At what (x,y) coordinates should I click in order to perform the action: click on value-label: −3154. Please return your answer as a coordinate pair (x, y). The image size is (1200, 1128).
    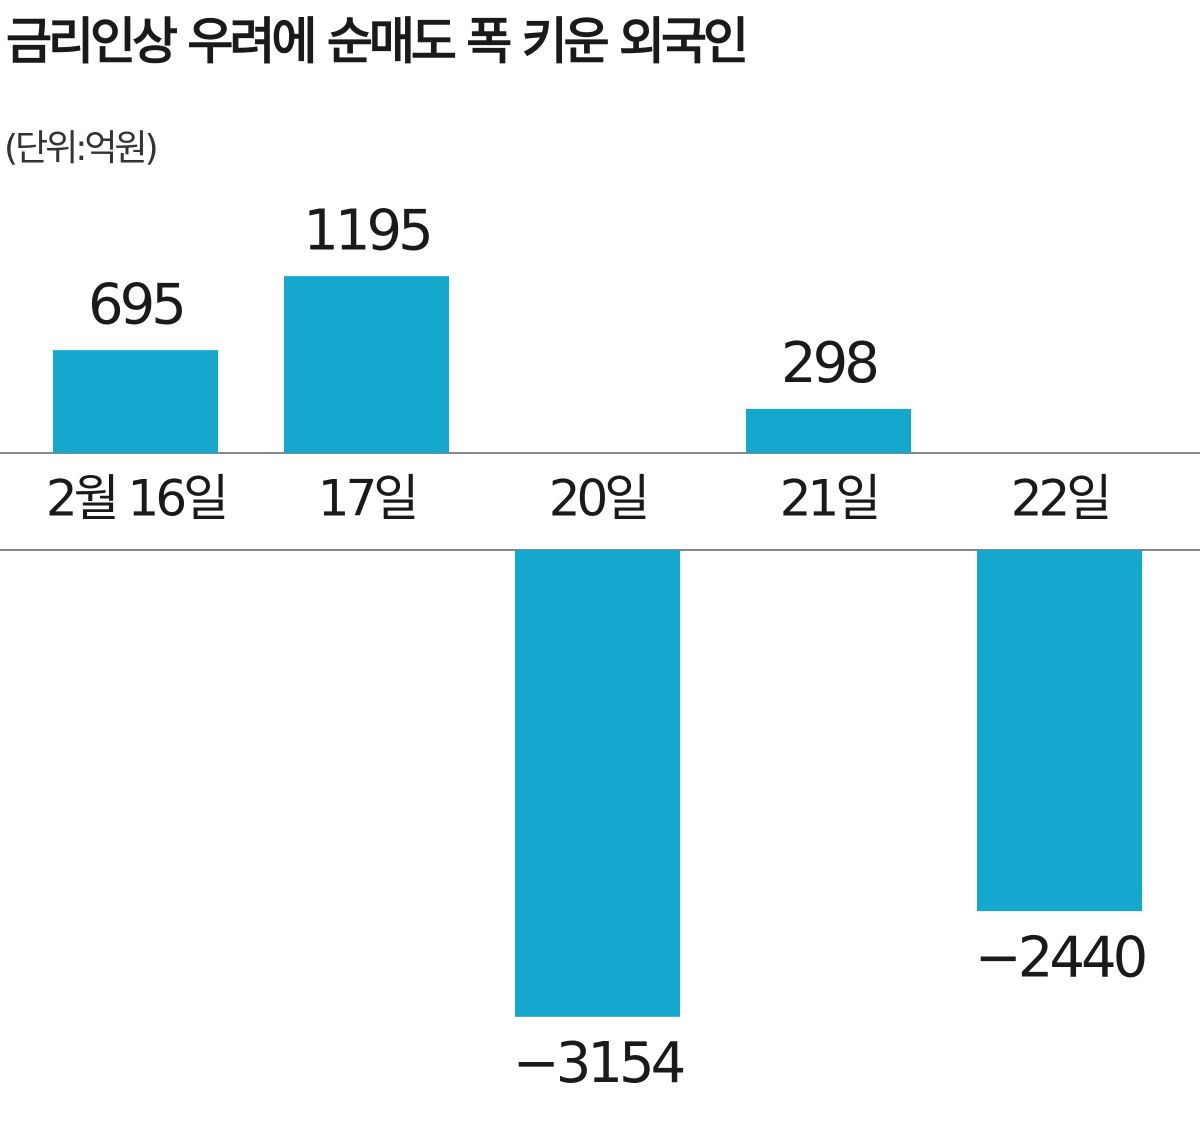
    Looking at the image, I should click on (598, 1063).